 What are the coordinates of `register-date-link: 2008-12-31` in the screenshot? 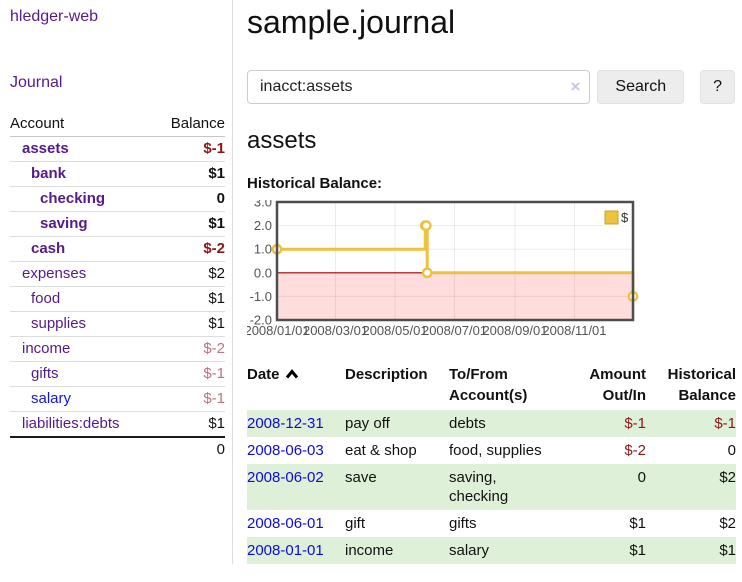 It's located at (285, 423).